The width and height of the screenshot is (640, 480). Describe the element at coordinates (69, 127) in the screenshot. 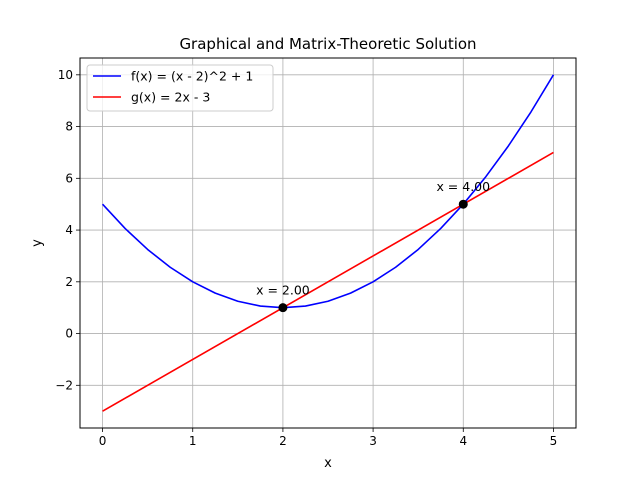

I see `y-tick-label: 8` at that location.